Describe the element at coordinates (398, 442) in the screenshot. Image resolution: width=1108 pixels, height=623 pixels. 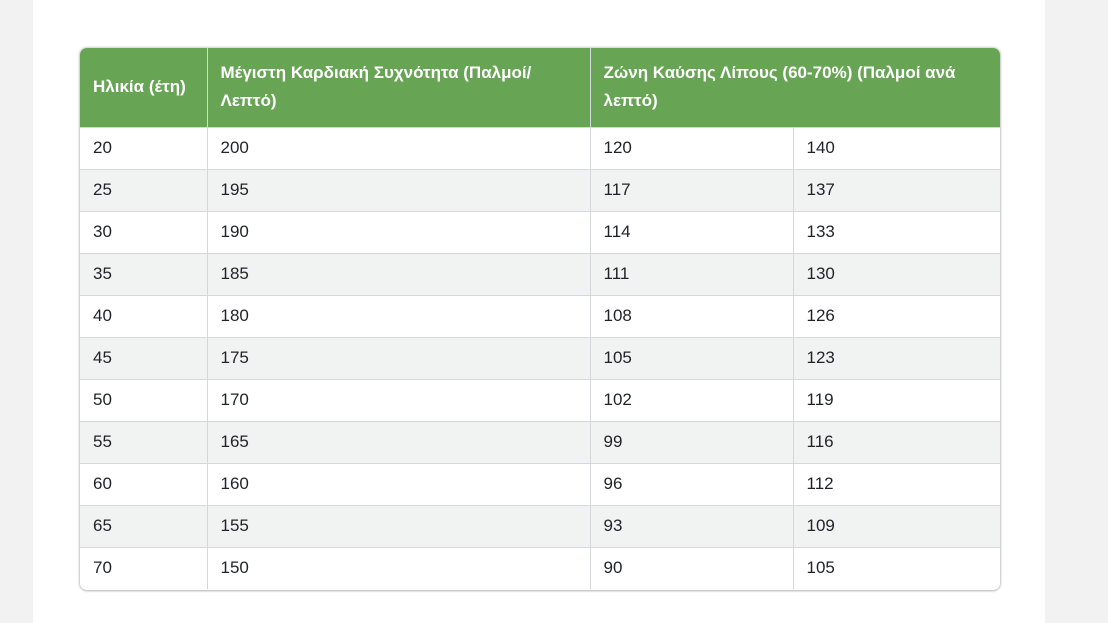
I see `table-cell: 165` at that location.